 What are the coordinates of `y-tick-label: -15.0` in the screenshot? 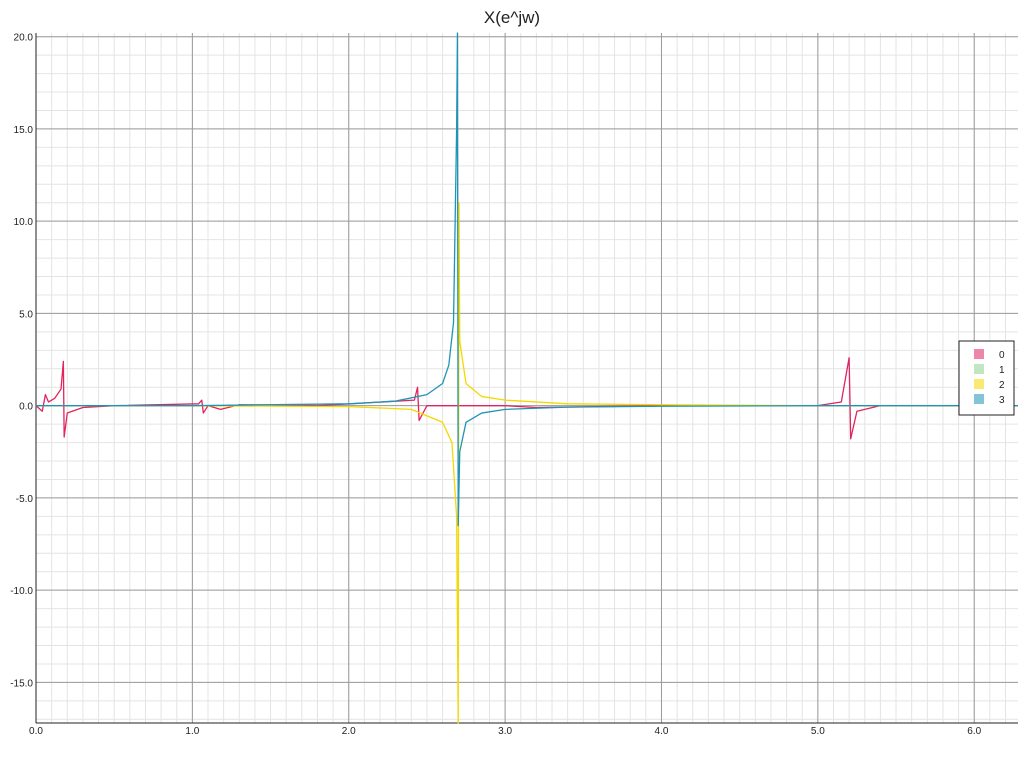 It's located at (21, 683).